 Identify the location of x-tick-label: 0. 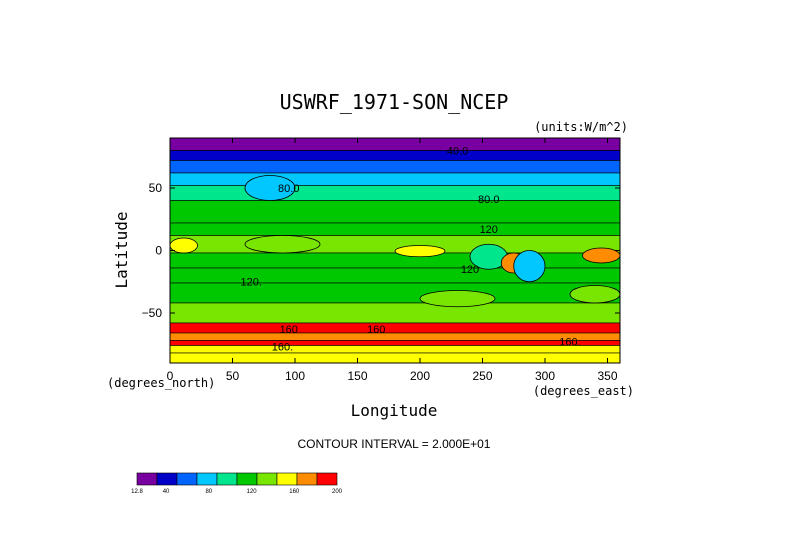
(170, 376).